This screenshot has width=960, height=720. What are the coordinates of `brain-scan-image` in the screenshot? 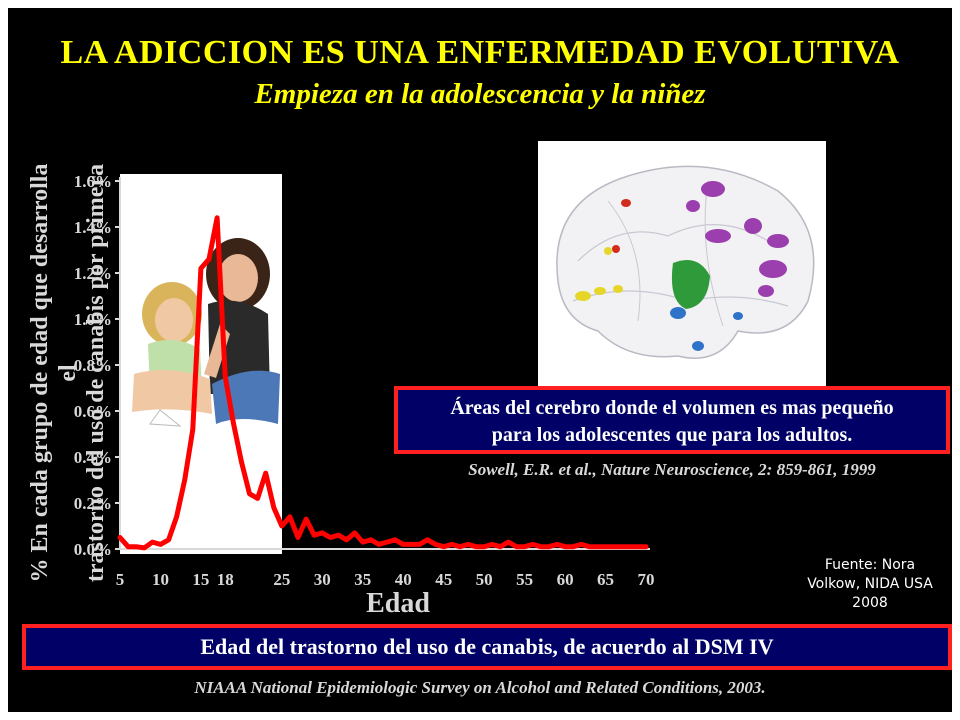 It's located at (682, 265).